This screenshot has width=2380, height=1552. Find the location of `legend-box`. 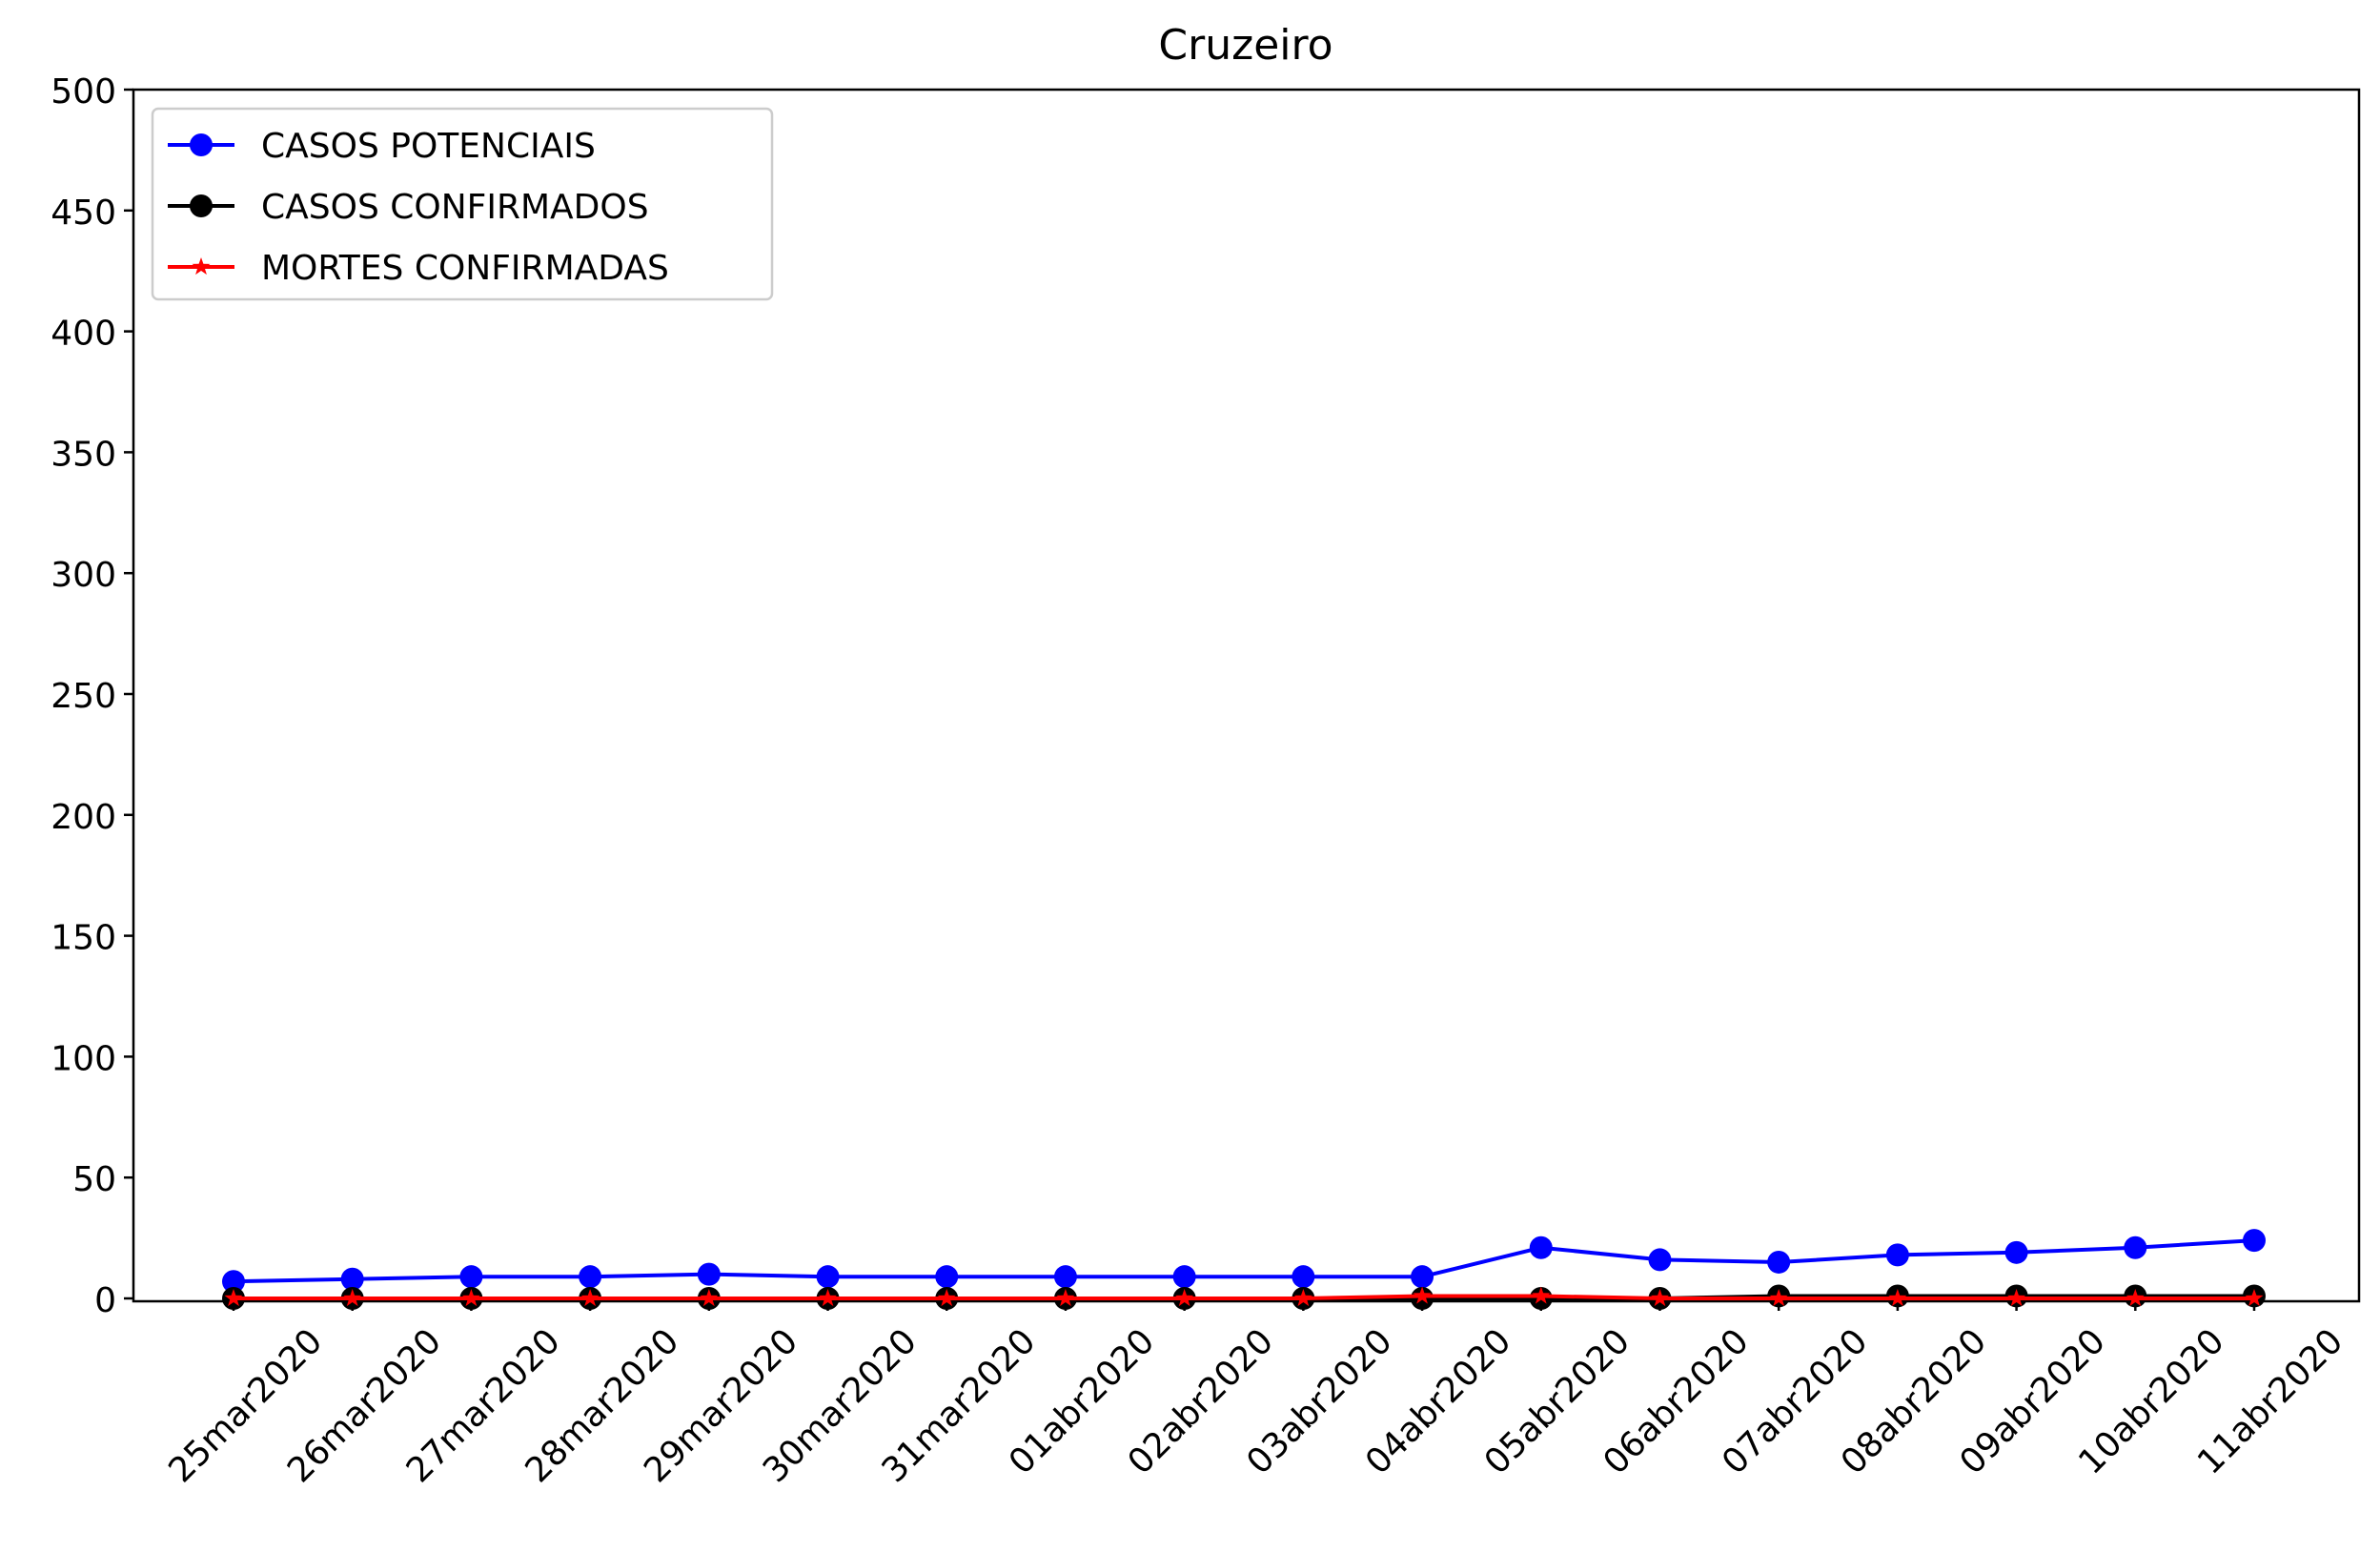

legend-box is located at coordinates (463, 204).